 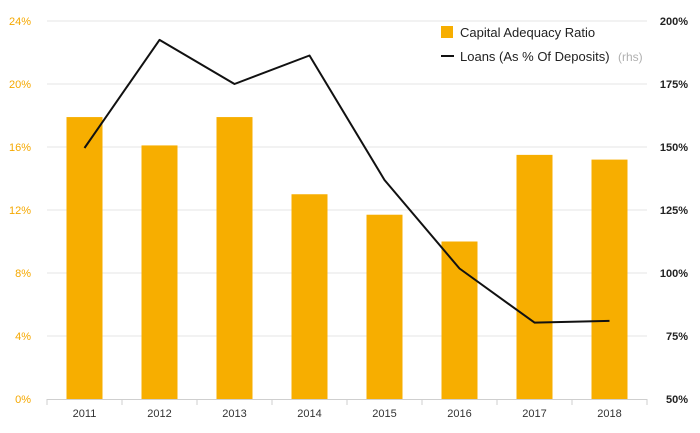 I want to click on x-tick-label: 2011, so click(x=85, y=414).